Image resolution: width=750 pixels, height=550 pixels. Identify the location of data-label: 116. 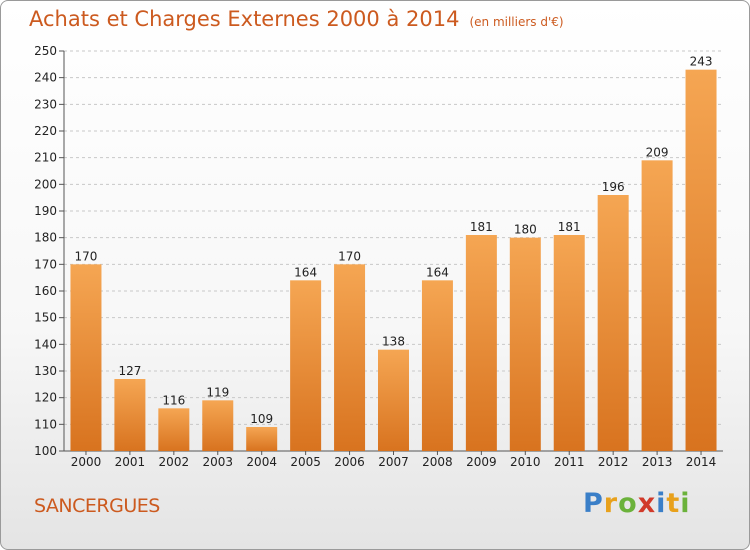
(173, 400).